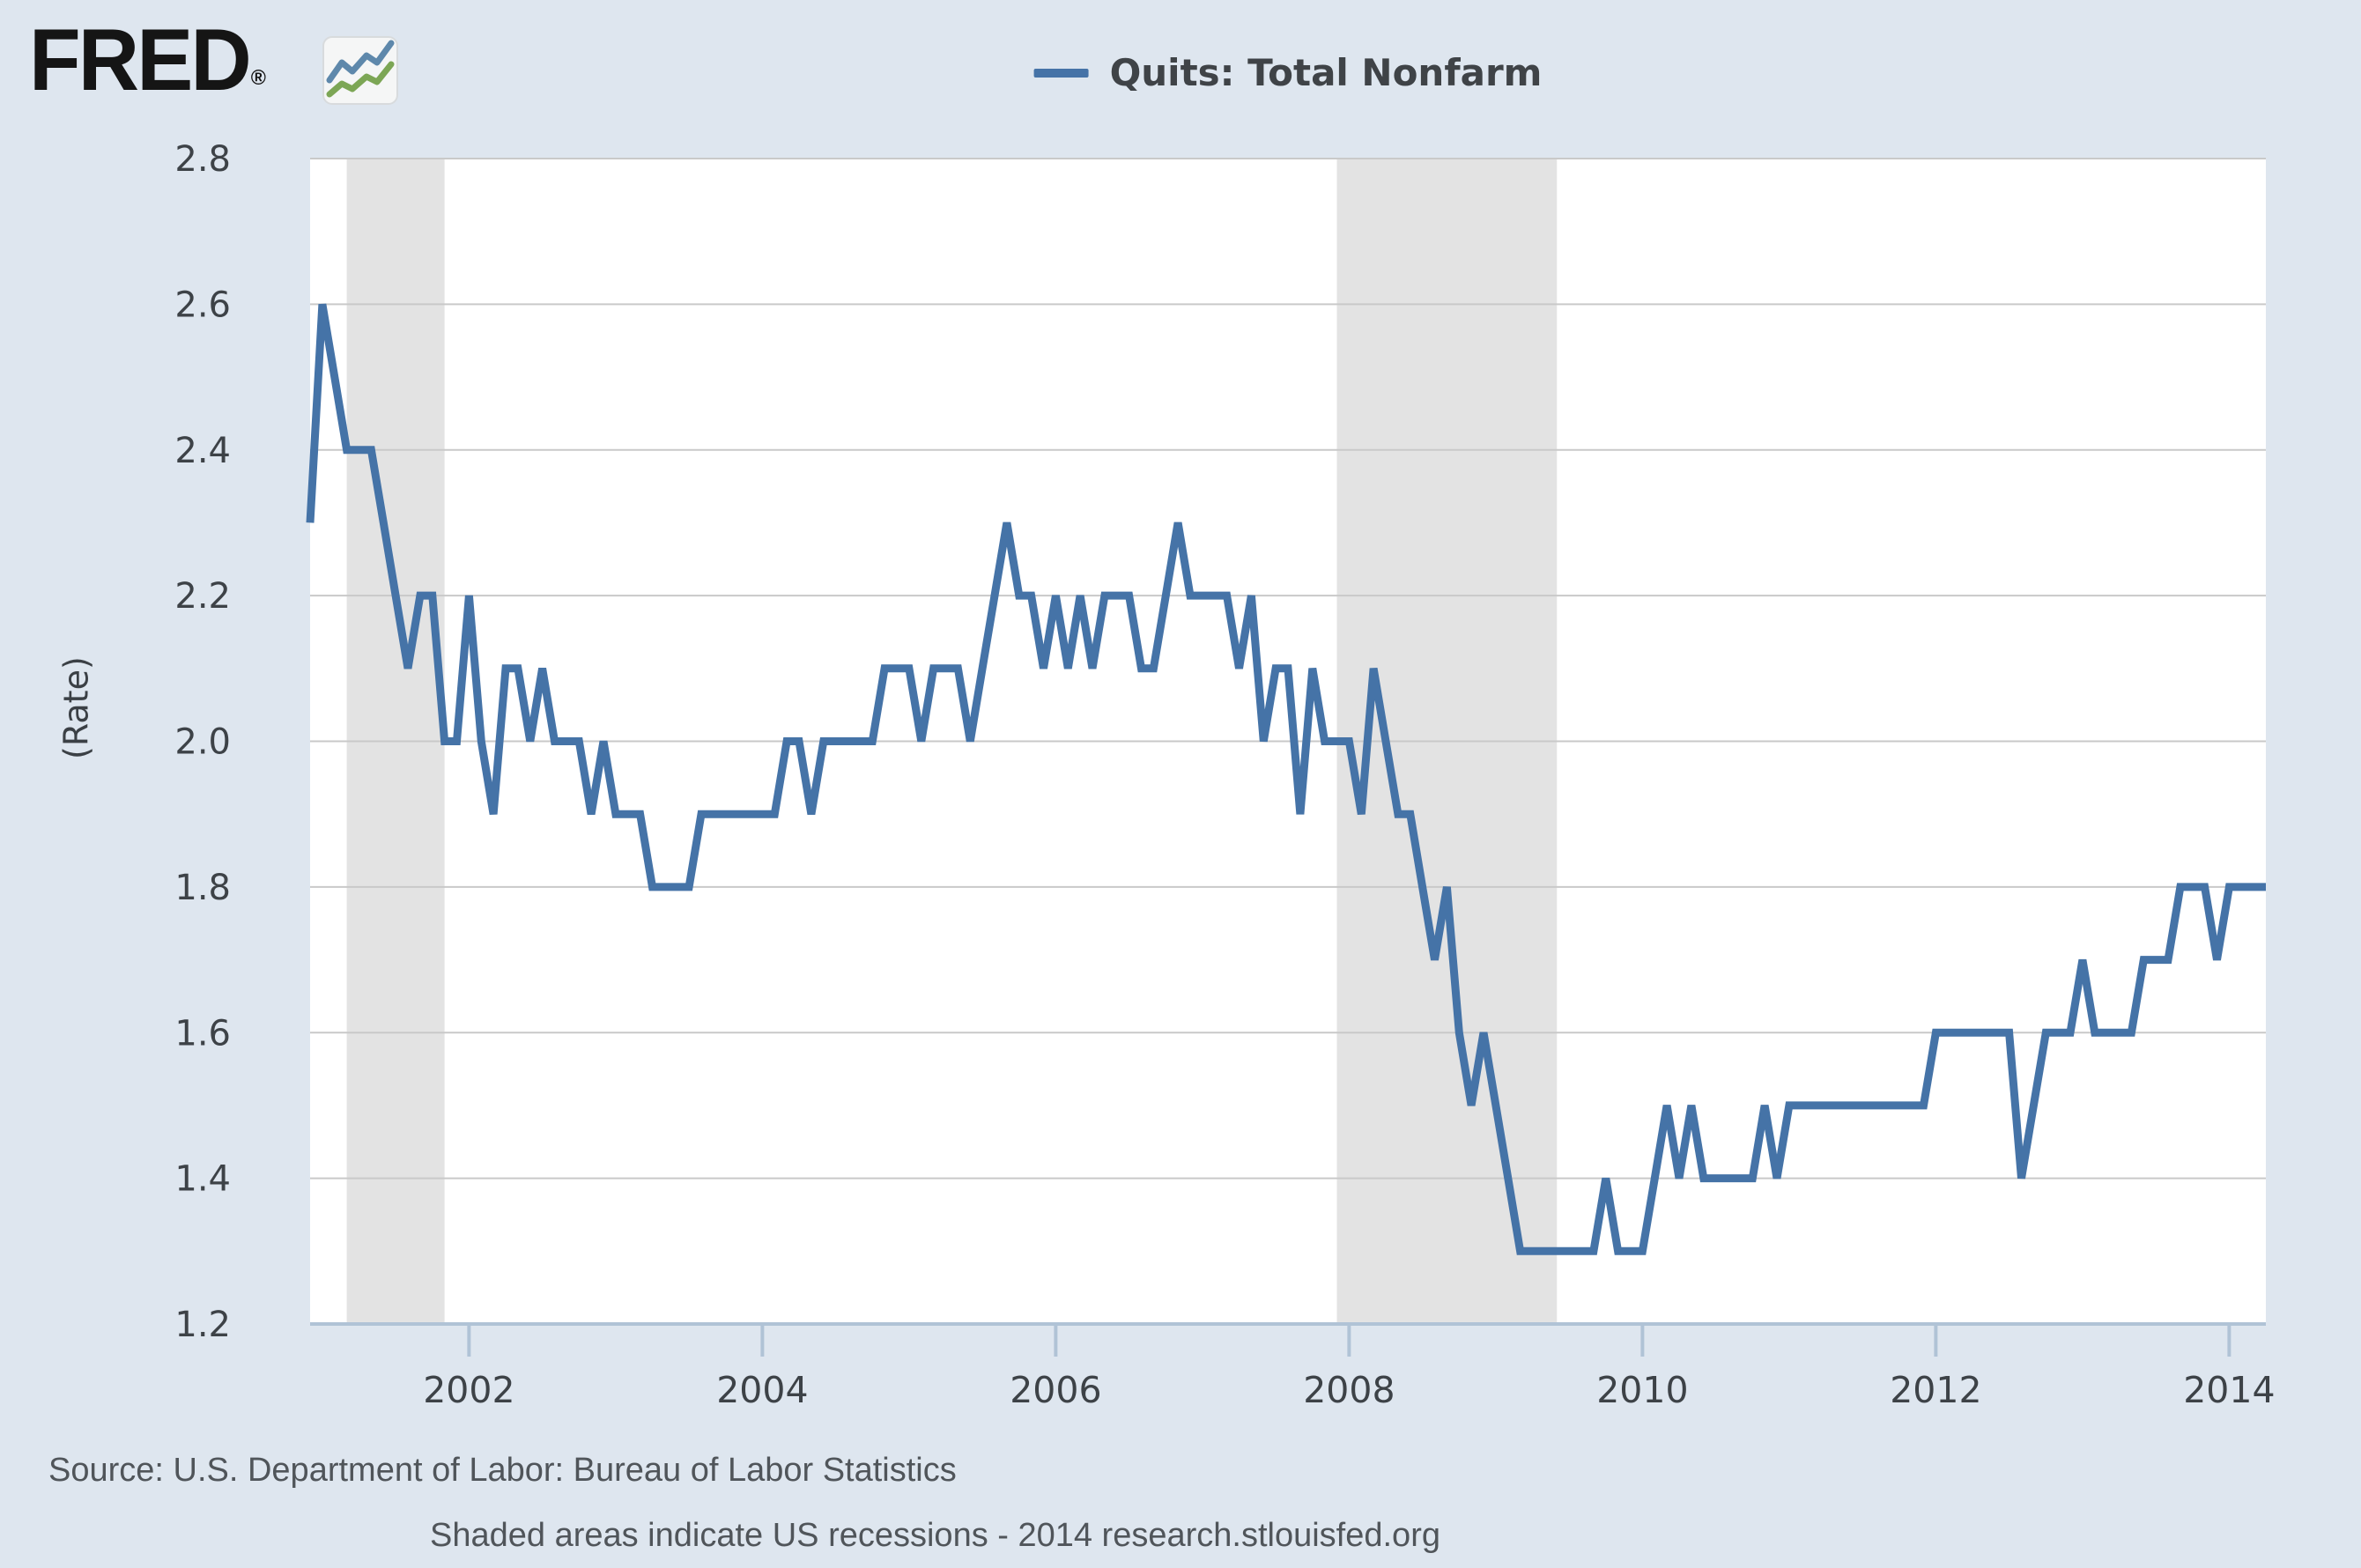 The image size is (2361, 1568). I want to click on y-tick-label: 2.0, so click(202, 742).